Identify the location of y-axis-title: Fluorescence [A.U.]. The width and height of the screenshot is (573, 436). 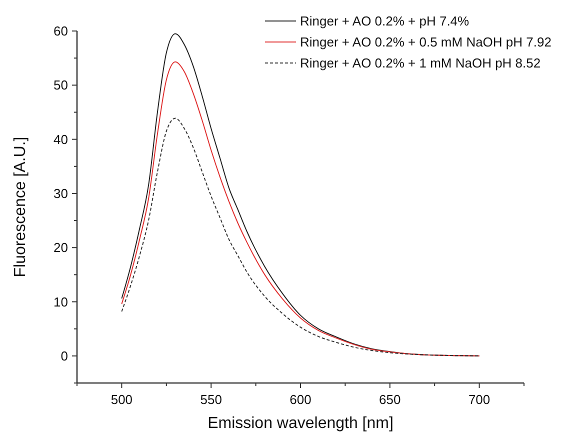
(20, 207).